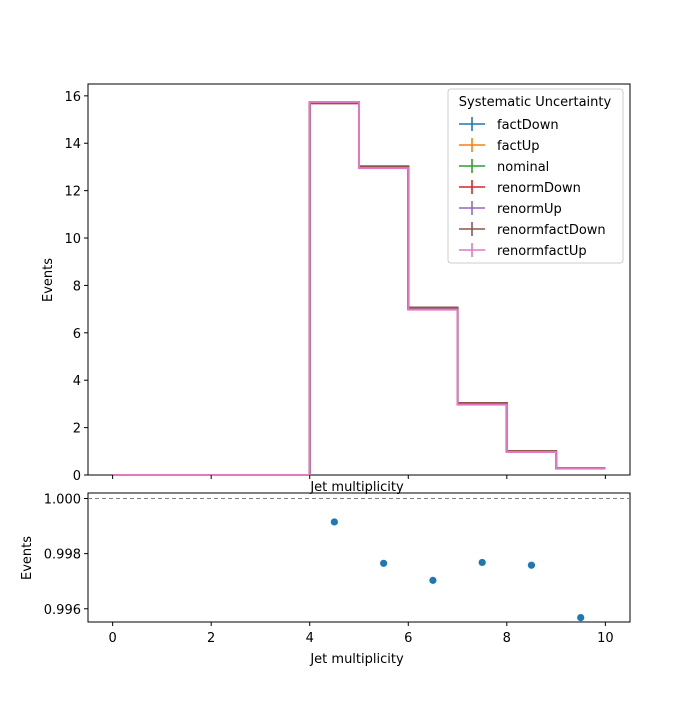 The width and height of the screenshot is (700, 705). Describe the element at coordinates (72, 239) in the screenshot. I see `main-y-tick-label: 10` at that location.